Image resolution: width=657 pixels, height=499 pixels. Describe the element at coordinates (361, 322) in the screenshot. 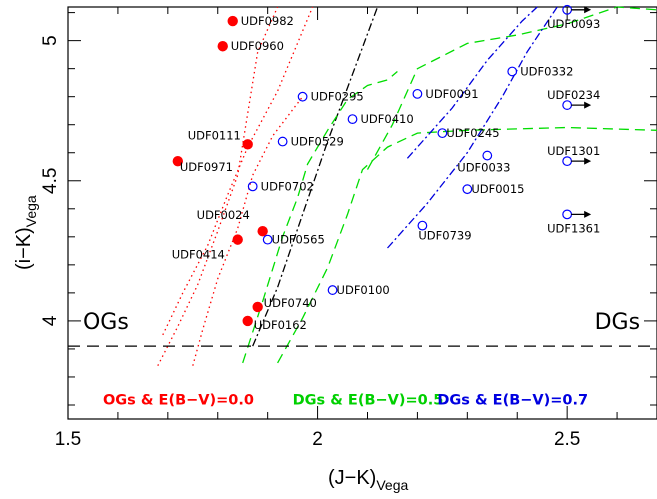

I see `region-labels: OGs DGs` at that location.